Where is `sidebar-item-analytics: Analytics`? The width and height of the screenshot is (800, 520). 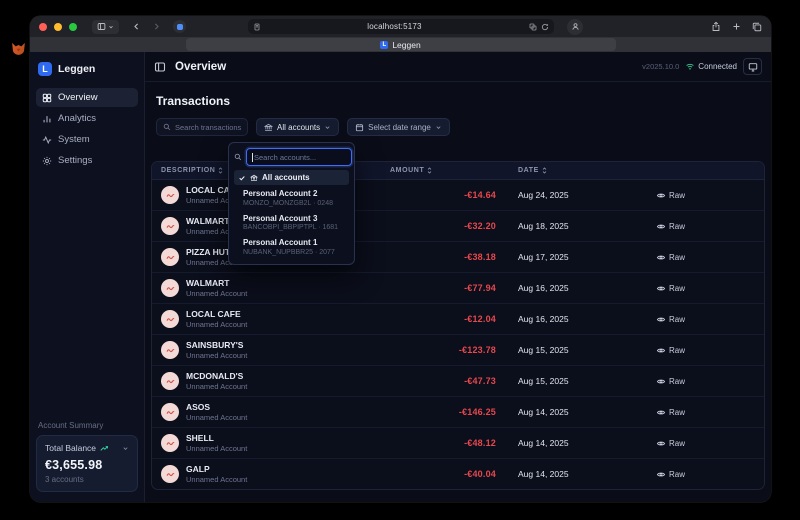 sidebar-item-analytics: Analytics is located at coordinates (87, 118).